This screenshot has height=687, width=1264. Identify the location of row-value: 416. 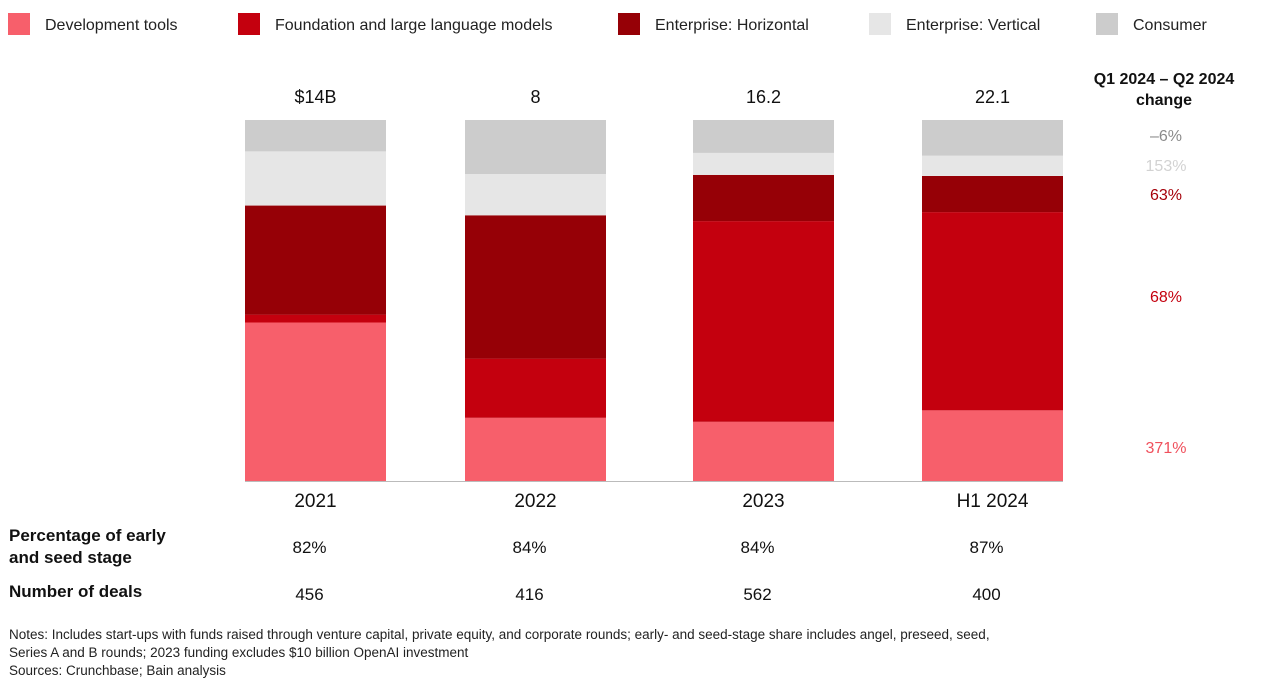
(529, 594).